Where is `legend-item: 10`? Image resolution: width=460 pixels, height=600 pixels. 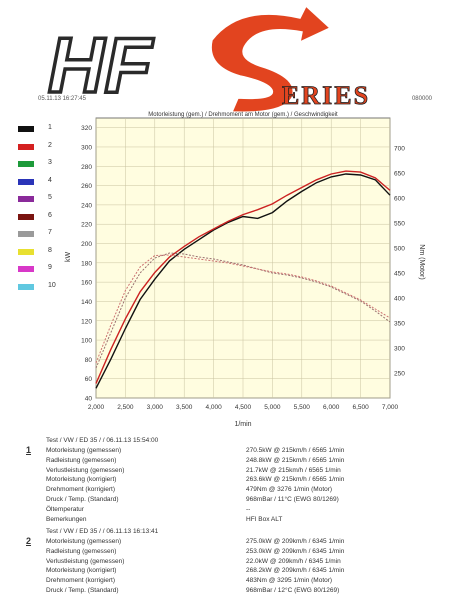 legend-item: 10 is located at coordinates (48, 287).